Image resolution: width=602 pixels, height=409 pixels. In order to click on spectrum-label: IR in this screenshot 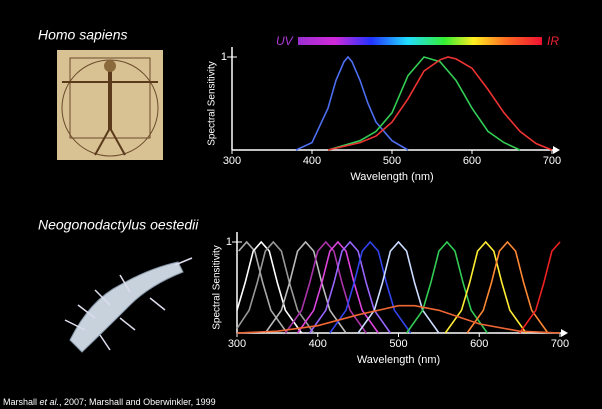, I will do `click(553, 41)`.